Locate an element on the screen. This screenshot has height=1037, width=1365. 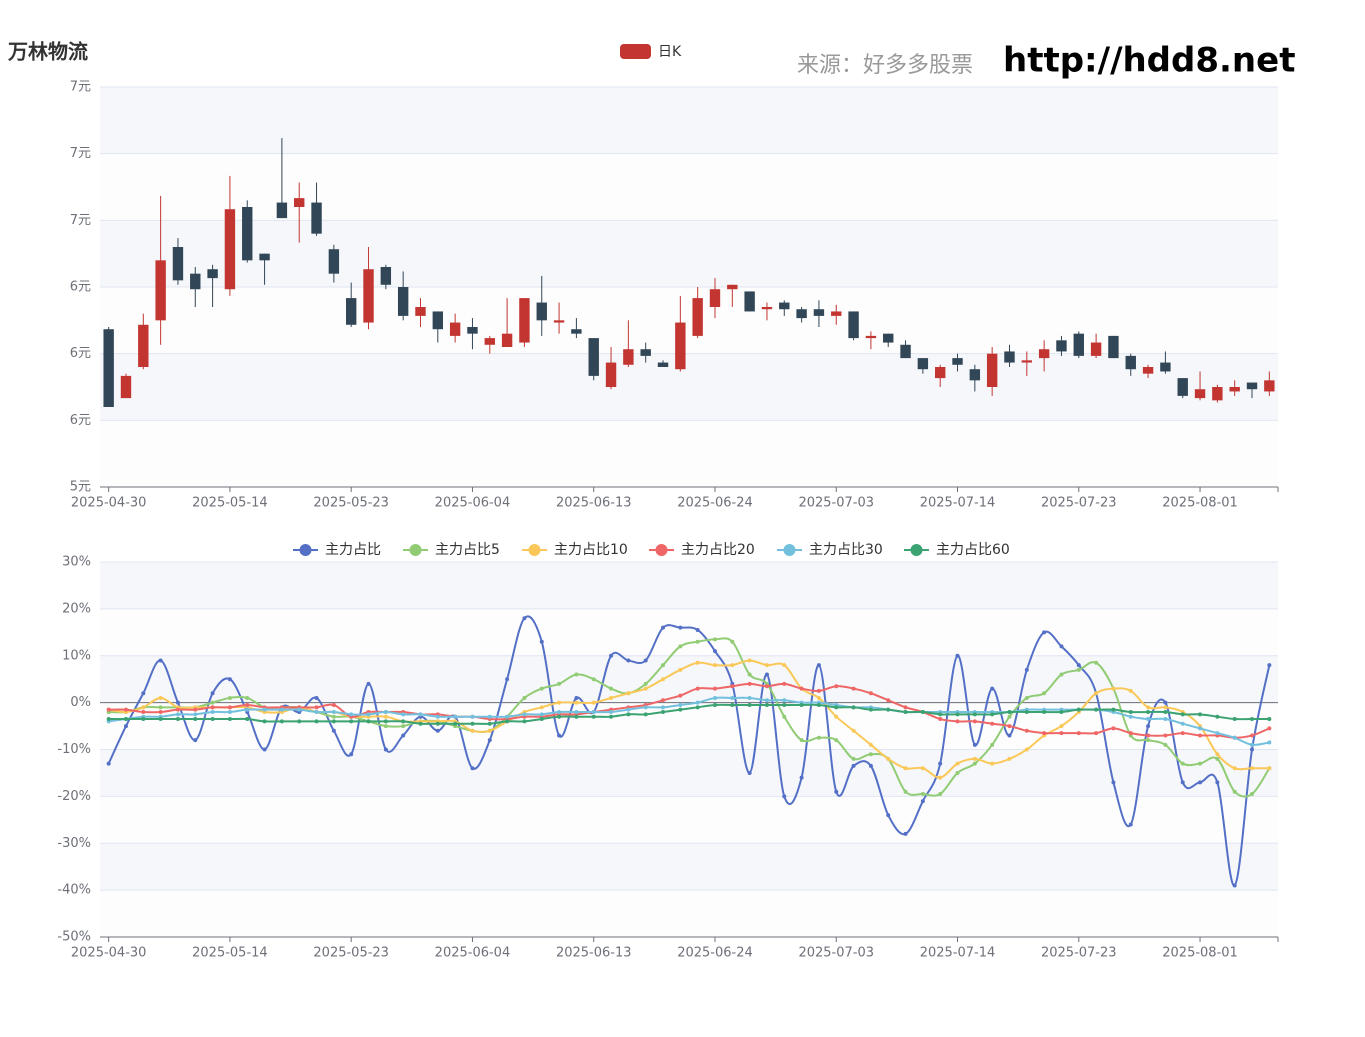
x-tick-label: 2025-07-14 is located at coordinates (958, 953).